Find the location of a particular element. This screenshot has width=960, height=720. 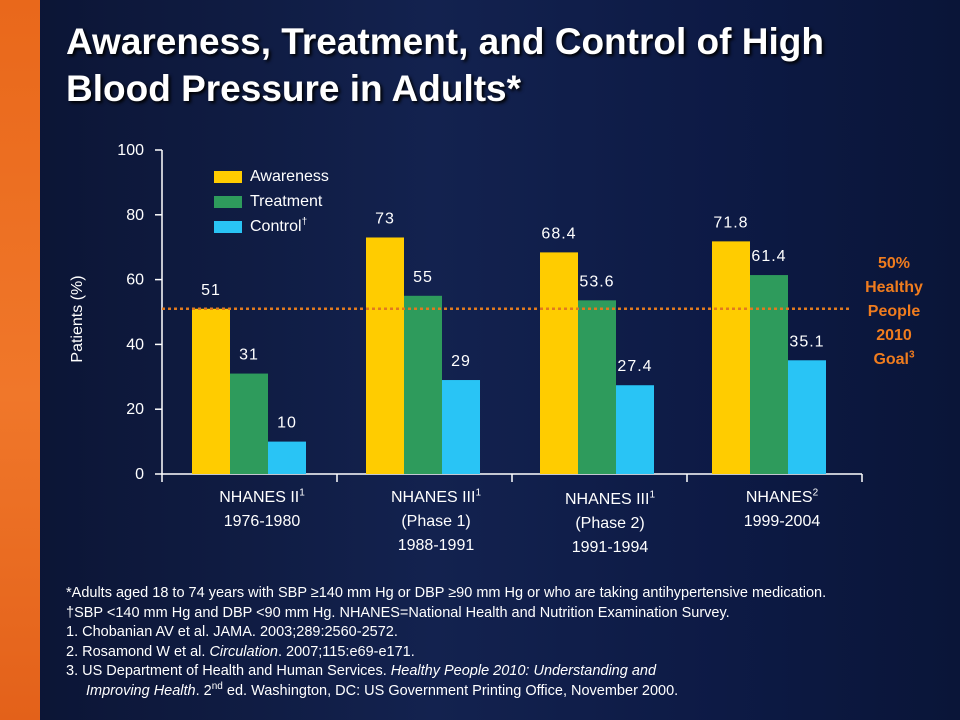

category-3-name: NHANES III is located at coordinates (607, 499).